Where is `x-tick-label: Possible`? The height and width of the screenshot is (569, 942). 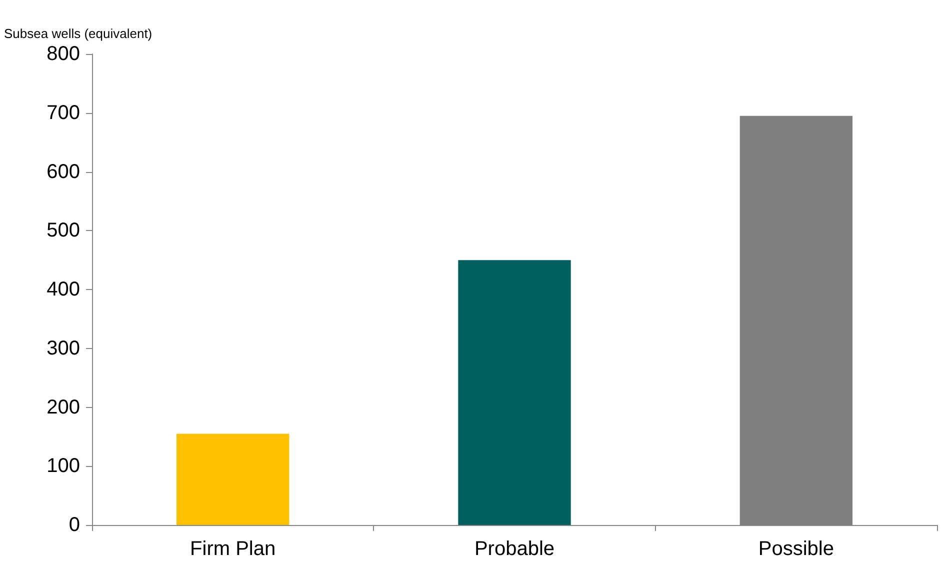 x-tick-label: Possible is located at coordinates (796, 549).